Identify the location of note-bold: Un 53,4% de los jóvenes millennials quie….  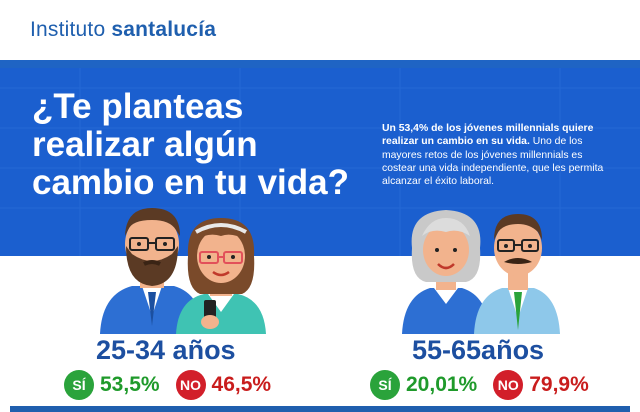
(488, 135).